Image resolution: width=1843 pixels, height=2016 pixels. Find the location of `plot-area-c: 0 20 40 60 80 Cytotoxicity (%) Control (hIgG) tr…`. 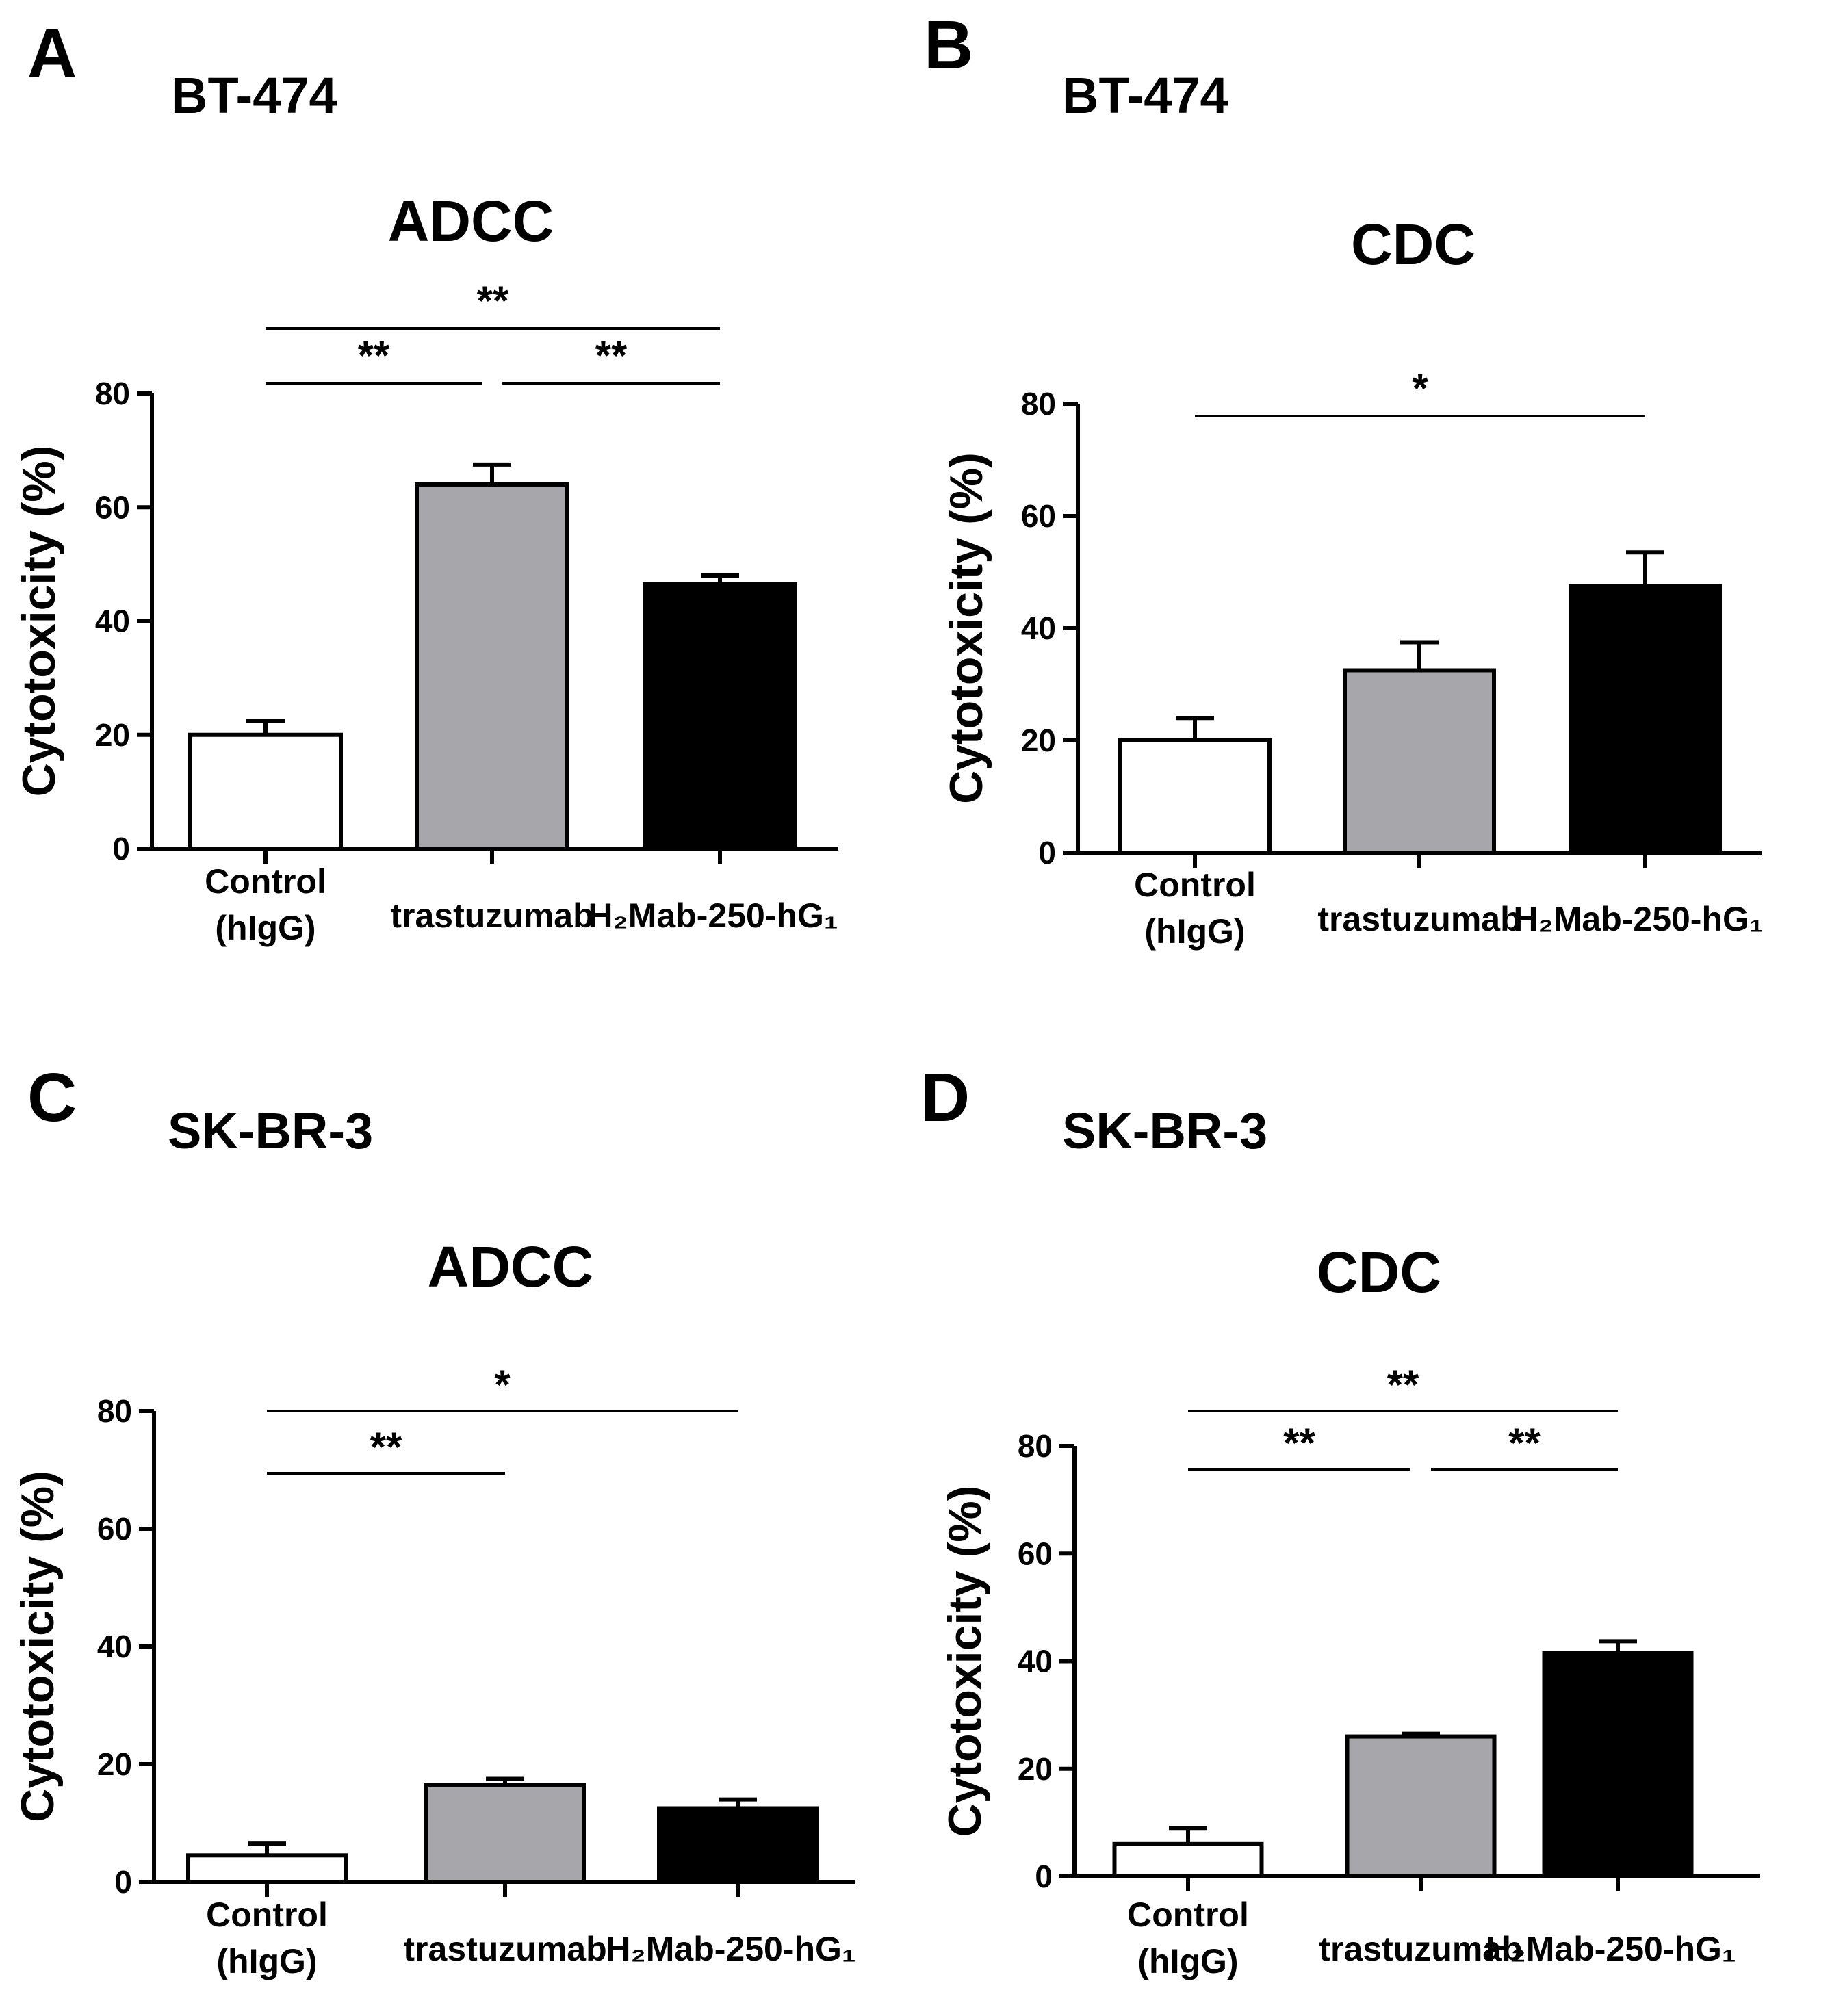

plot-area-c: 0 20 40 60 80 Cytotoxicity (%) Control (hIgG) tr… is located at coordinates (434, 1671).